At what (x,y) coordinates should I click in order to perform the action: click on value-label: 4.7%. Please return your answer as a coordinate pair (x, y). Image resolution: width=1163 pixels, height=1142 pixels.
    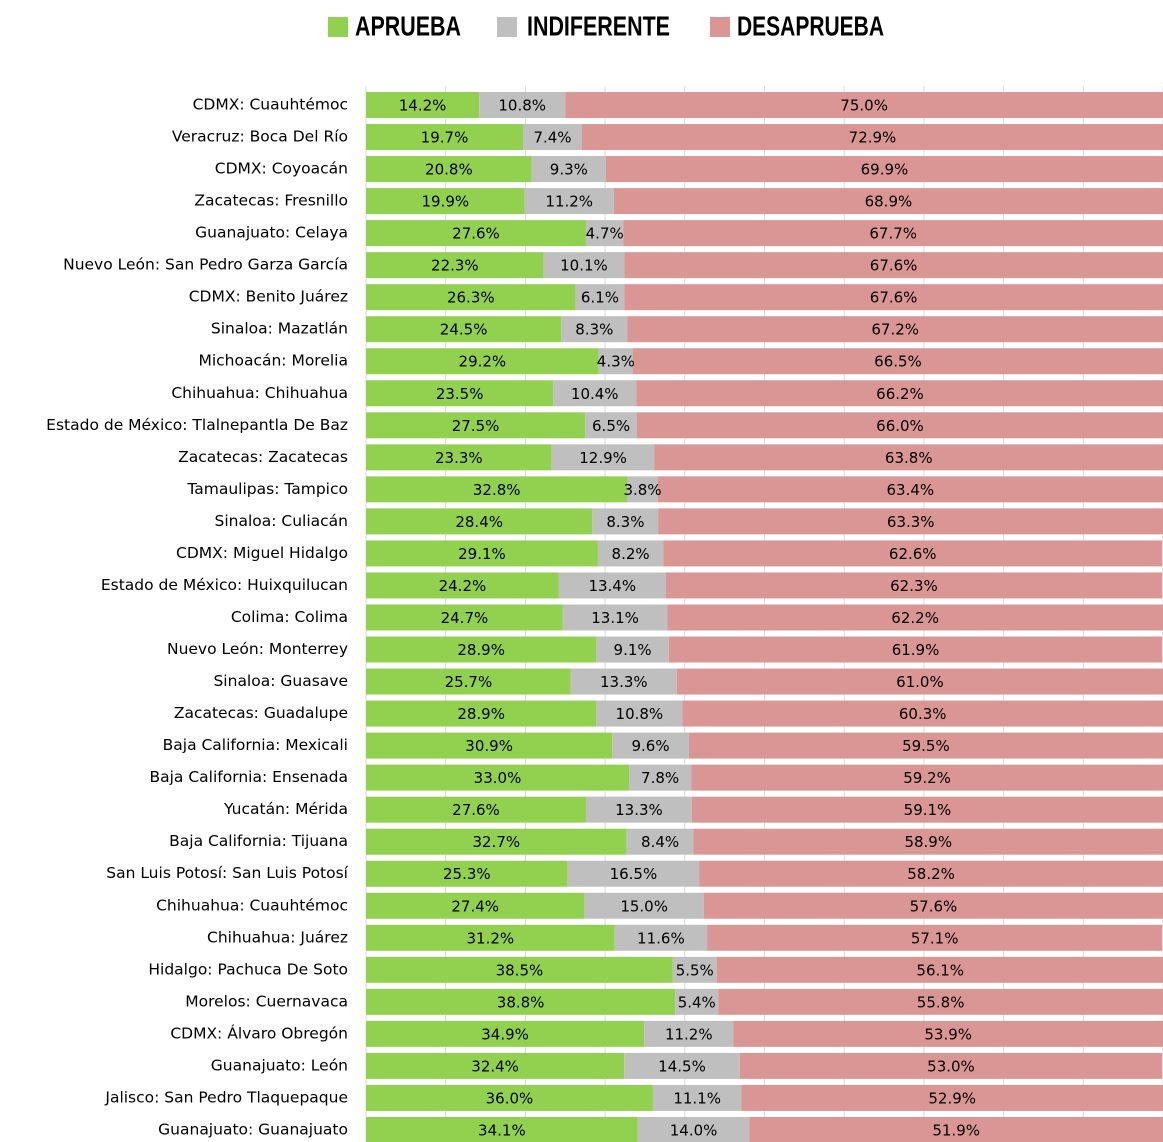
    Looking at the image, I should click on (605, 234).